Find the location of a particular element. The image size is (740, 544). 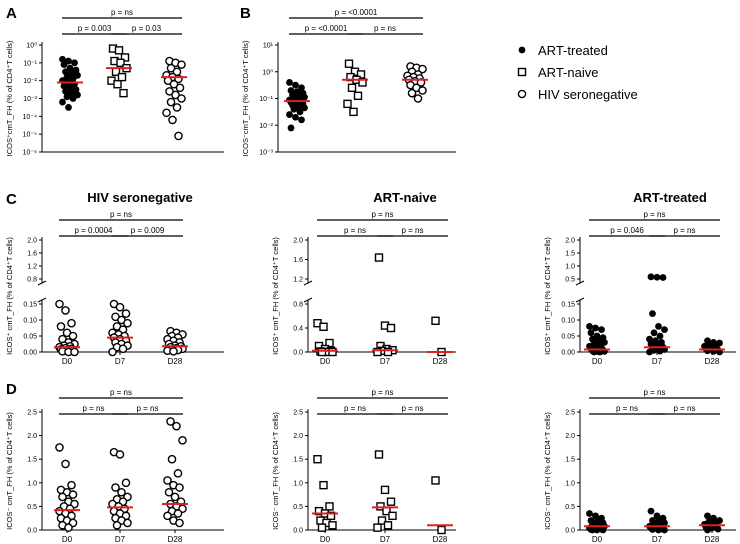

y-tick-label: 10⁻² is located at coordinates (266, 126).